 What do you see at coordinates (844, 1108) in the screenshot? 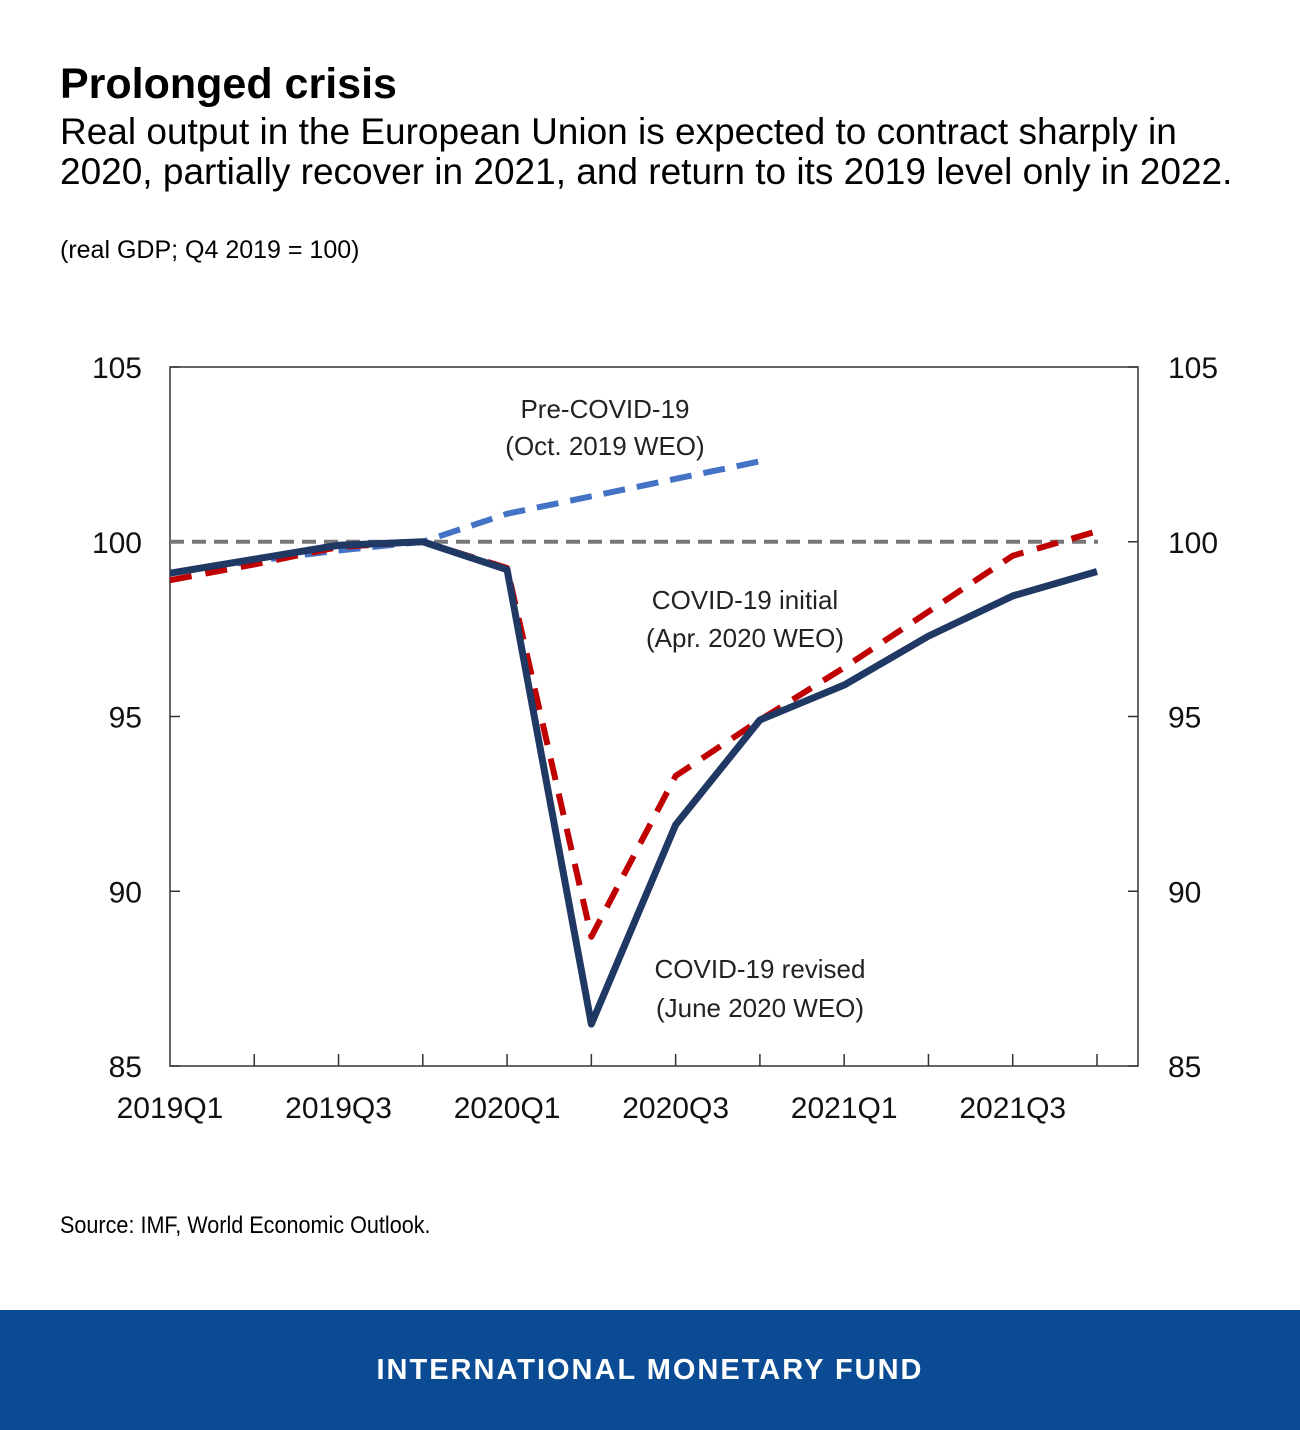
I see `x-tick-label: 2021Q1` at bounding box center [844, 1108].